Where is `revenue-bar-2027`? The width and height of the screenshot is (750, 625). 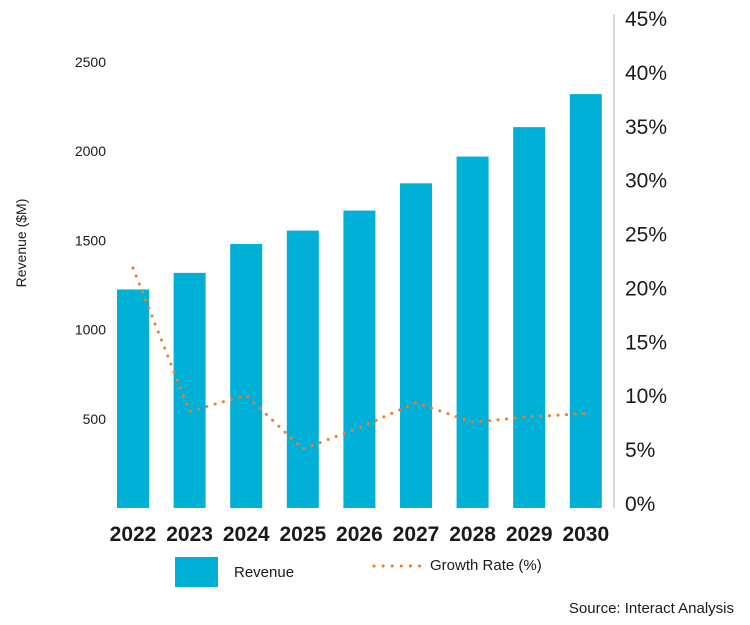
revenue-bar-2027 is located at coordinates (416, 345).